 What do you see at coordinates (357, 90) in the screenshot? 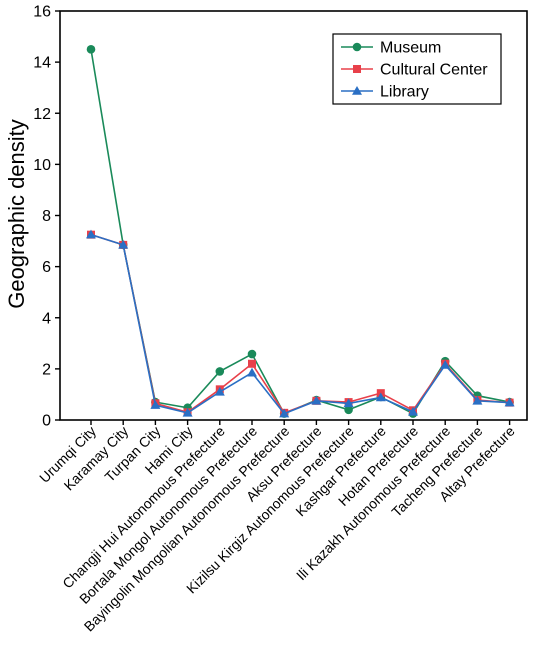
I see `legend-marker-library` at bounding box center [357, 90].